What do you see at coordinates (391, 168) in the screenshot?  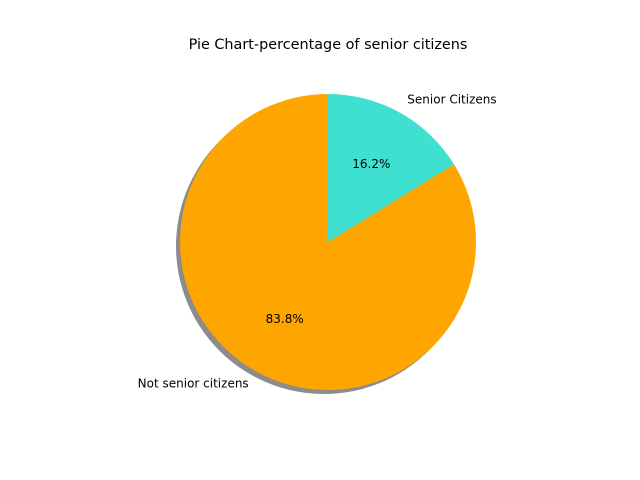 I see `slice-senior-citizens` at bounding box center [391, 168].